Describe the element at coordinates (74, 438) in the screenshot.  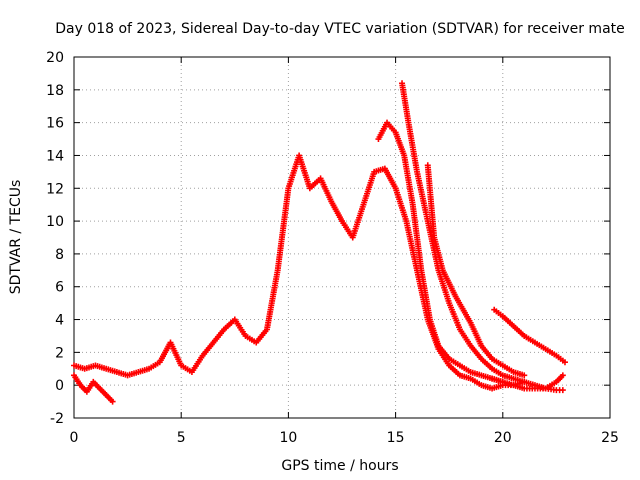
I see `x-tick-label: 0` at that location.